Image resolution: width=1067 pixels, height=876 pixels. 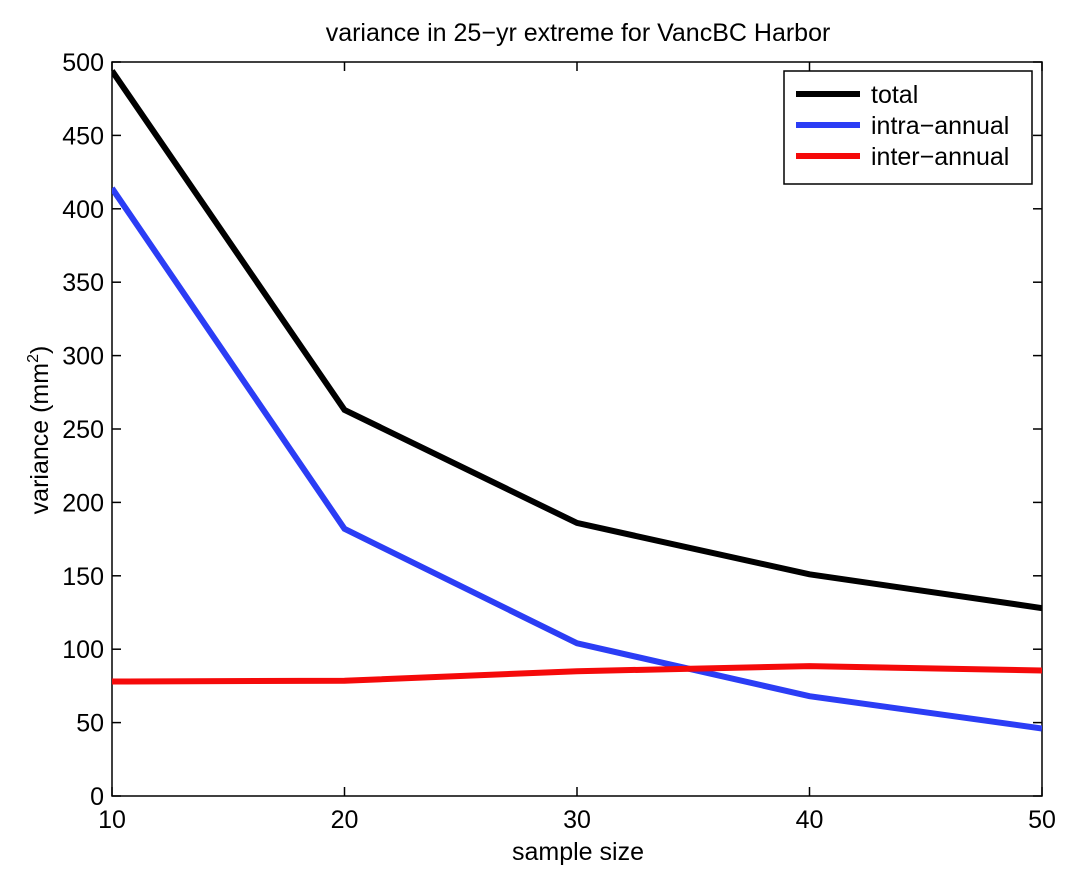 I want to click on x-tick-label: 50, so click(x=1042, y=820).